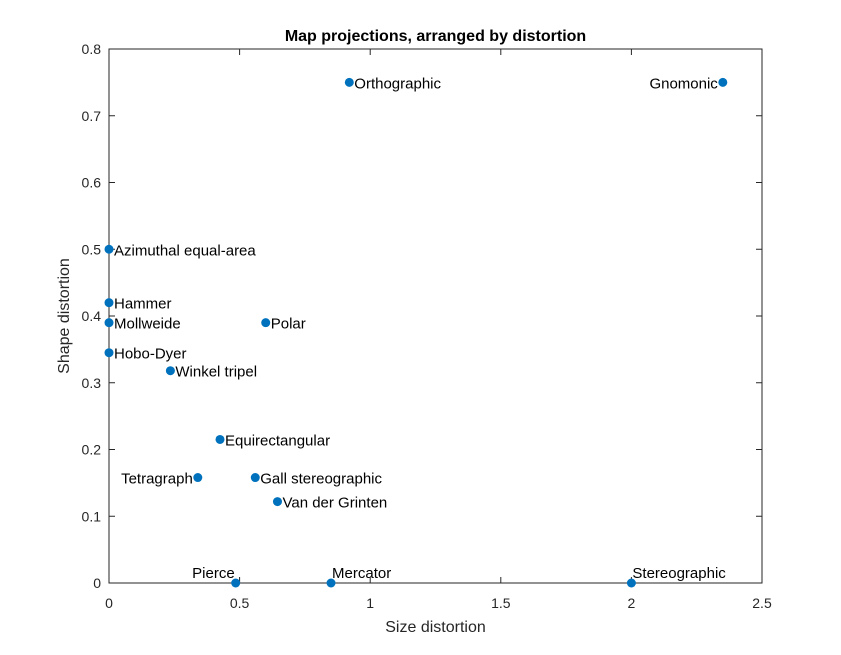 The image size is (841, 655). What do you see at coordinates (109, 603) in the screenshot?
I see `x-tick-label: 0` at bounding box center [109, 603].